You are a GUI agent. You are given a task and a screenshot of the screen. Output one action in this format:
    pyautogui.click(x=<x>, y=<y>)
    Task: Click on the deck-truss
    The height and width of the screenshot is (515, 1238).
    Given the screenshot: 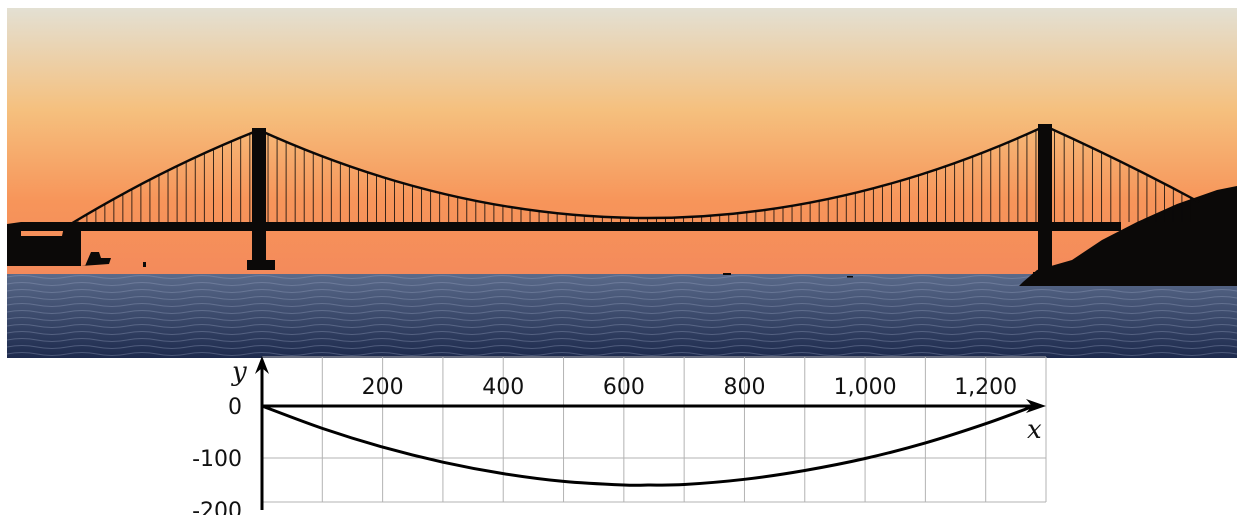 What is the action you would take?
    pyautogui.click(x=571, y=230)
    